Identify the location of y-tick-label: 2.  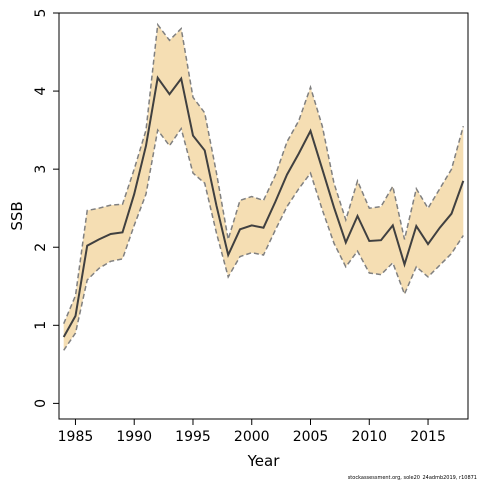
(41, 247).